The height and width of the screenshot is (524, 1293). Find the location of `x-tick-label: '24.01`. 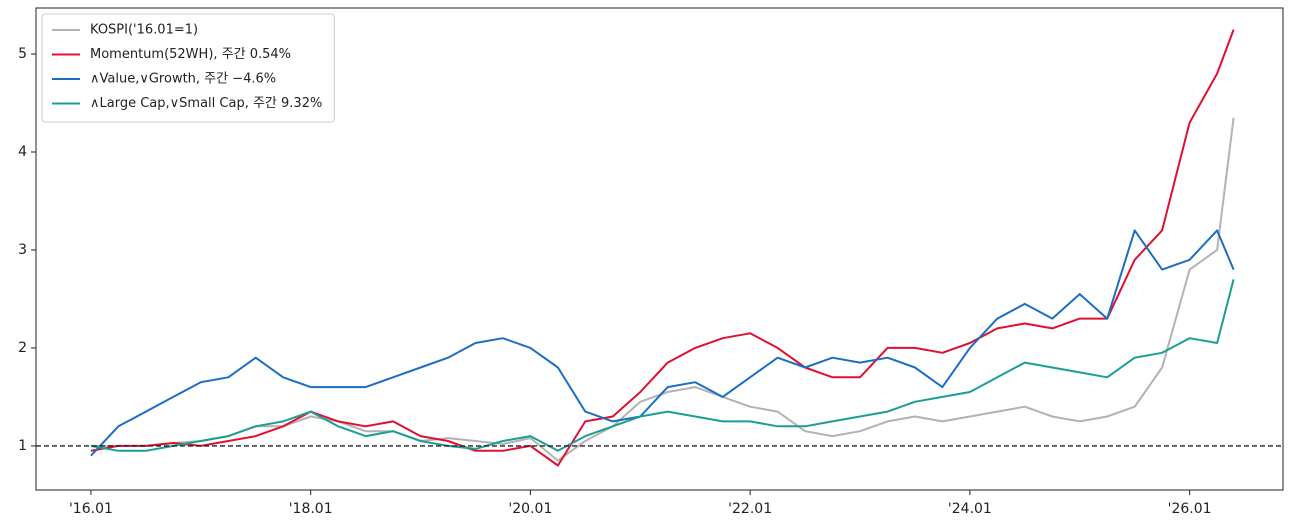

x-tick-label: '24.01 is located at coordinates (970, 509).